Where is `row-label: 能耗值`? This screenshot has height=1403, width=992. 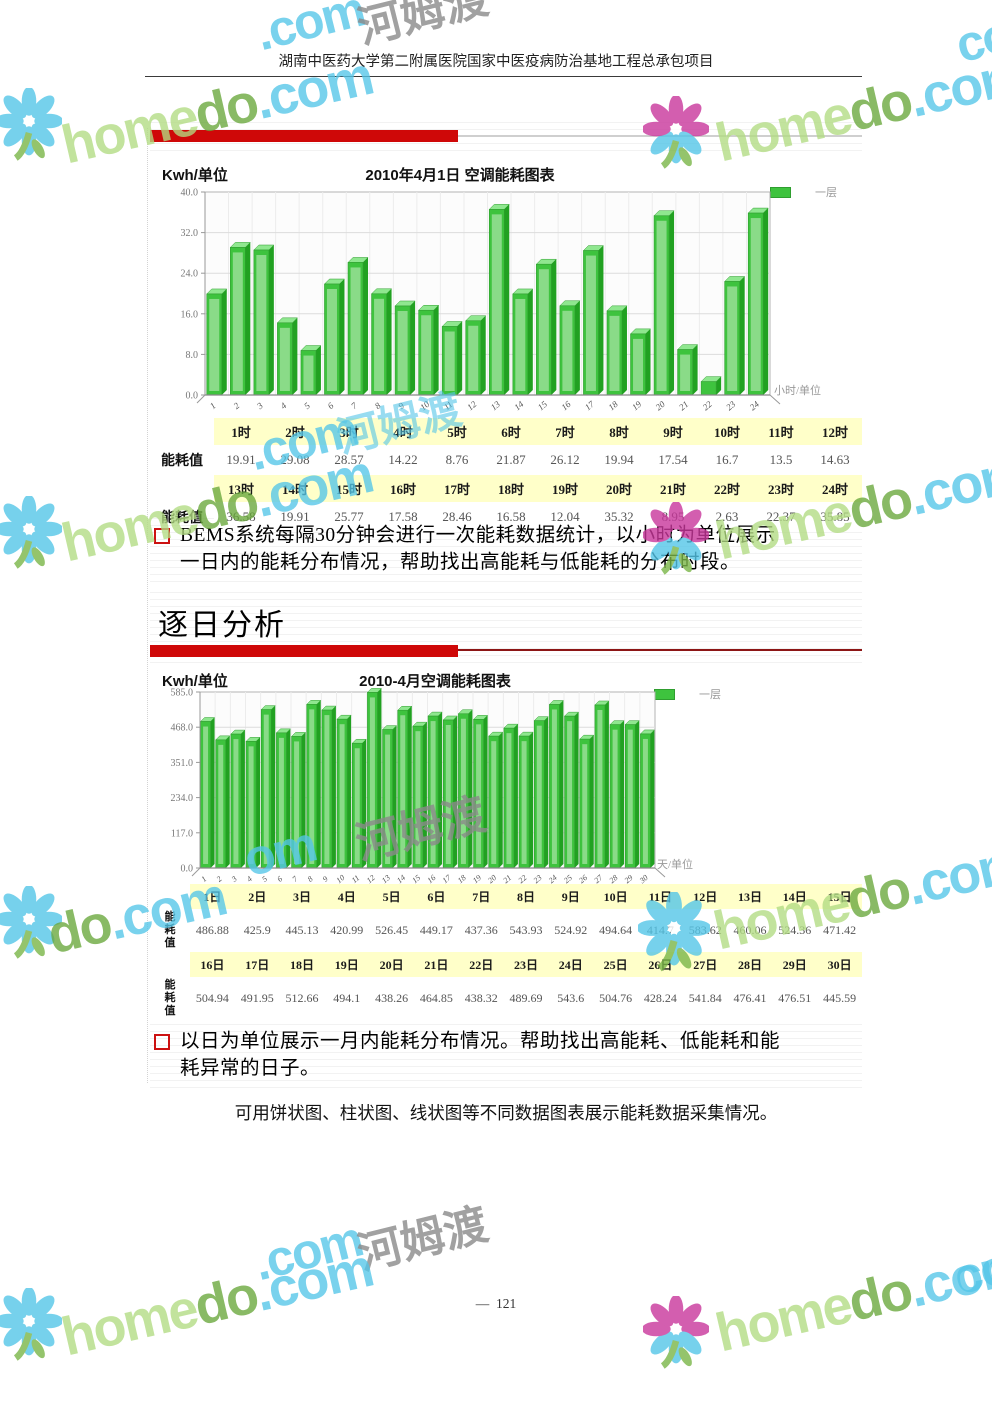
row-label: 能耗值 is located at coordinates (182, 518).